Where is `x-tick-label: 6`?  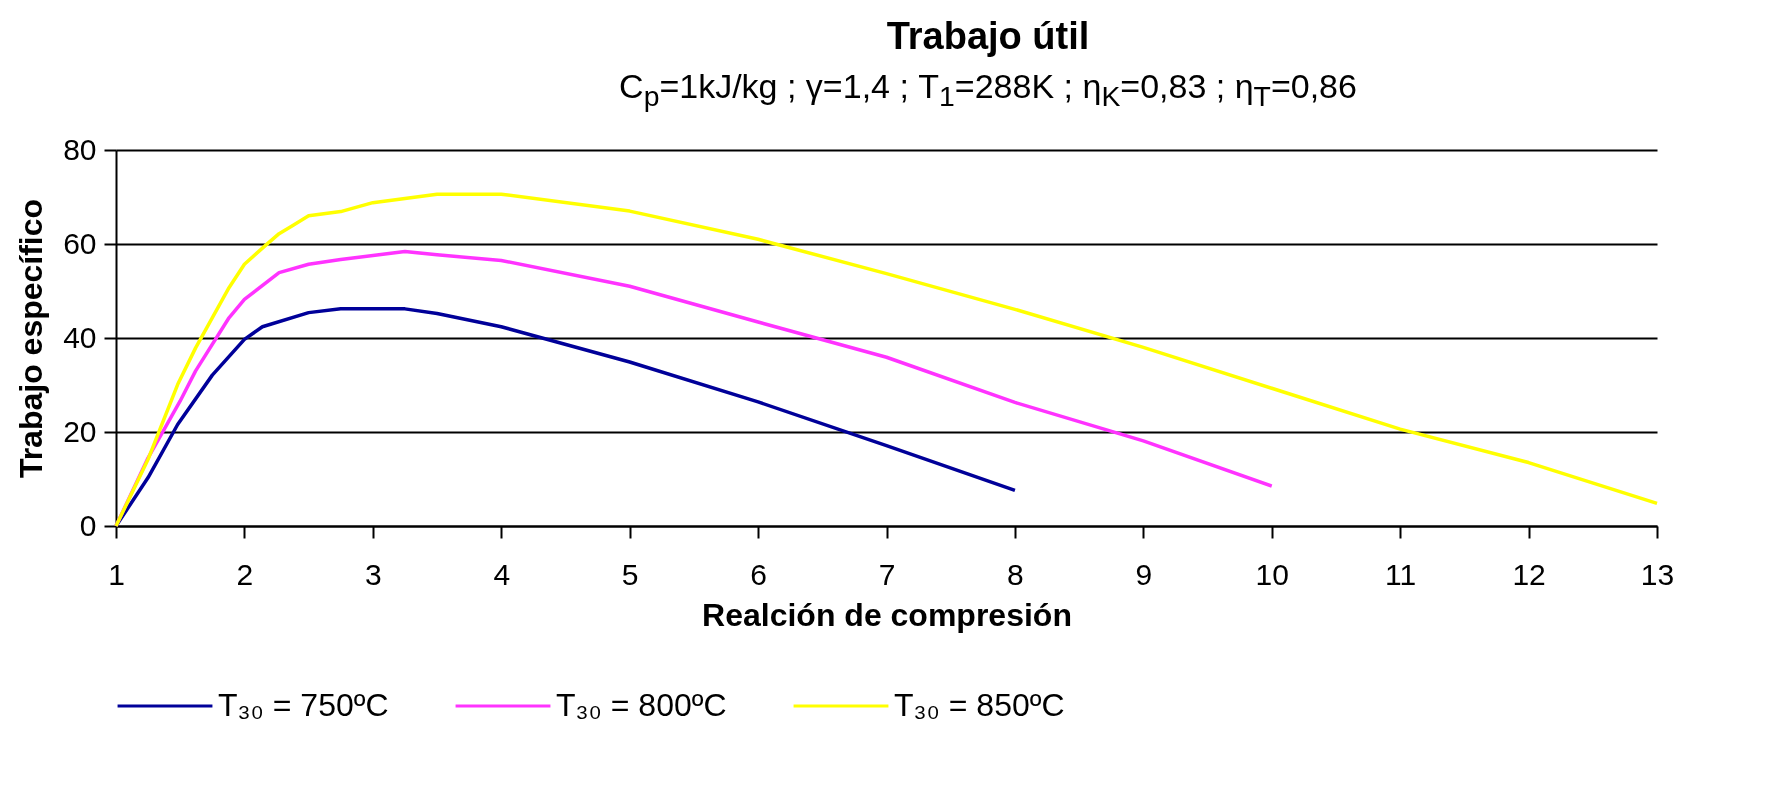 x-tick-label: 6 is located at coordinates (758, 574).